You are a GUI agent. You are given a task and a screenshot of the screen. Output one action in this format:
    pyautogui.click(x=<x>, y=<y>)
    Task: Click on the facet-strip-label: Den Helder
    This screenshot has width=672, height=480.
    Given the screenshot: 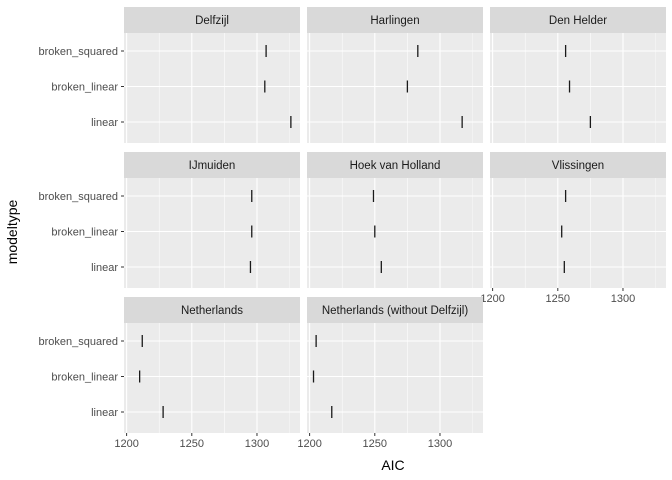 What is the action you would take?
    pyautogui.click(x=578, y=21)
    